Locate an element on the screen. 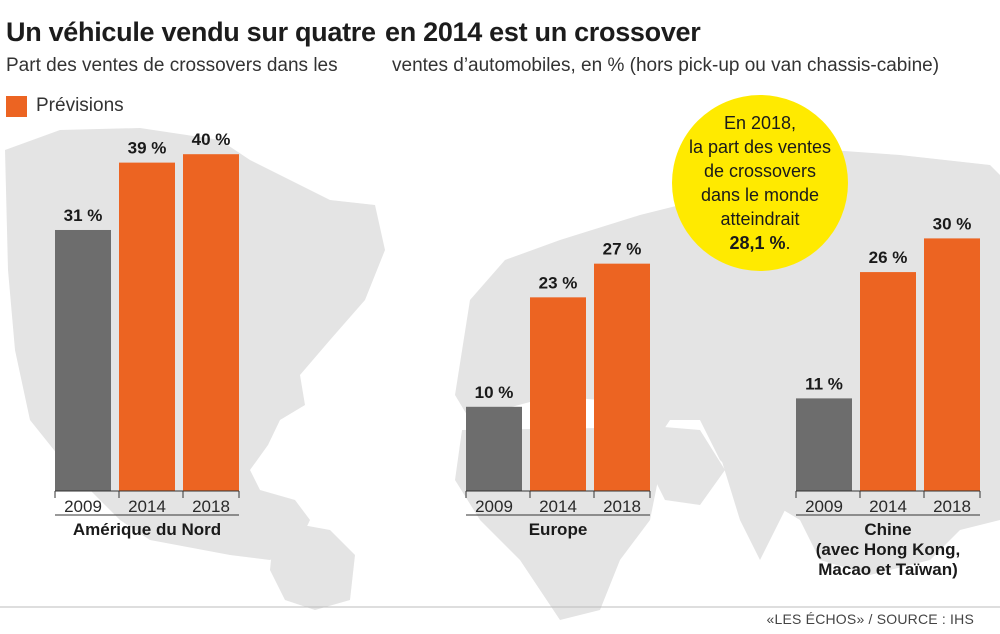 This screenshot has height=634, width=1000. legend-label-forecast: Prévisions is located at coordinates (80, 105).